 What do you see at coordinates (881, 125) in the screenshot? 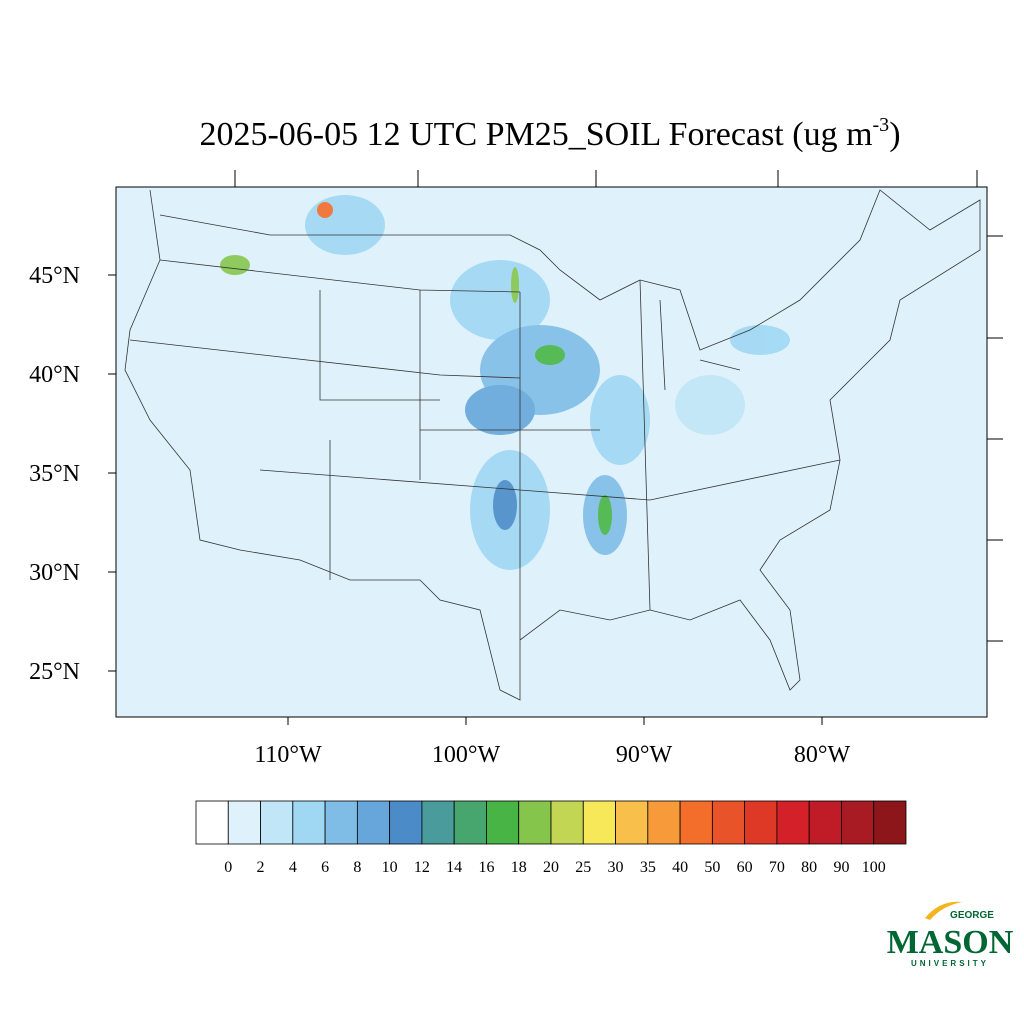
I see `title-sup: -3` at bounding box center [881, 125].